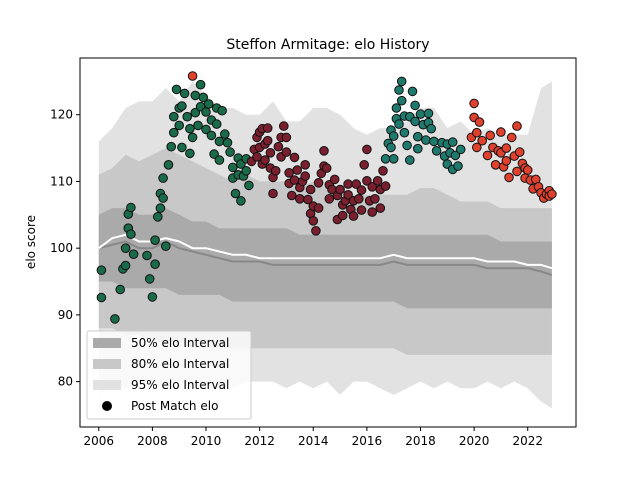 This screenshot has width=640, height=480. I want to click on y-tick-label: 80, so click(65, 382).